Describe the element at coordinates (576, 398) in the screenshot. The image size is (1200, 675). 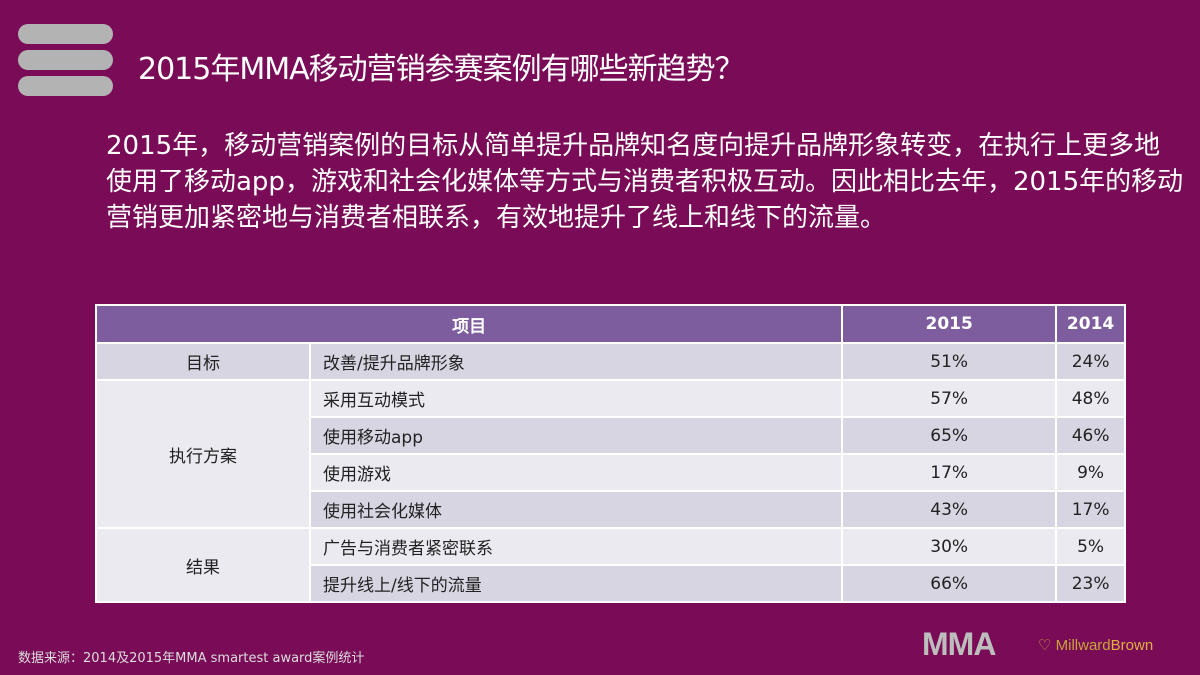
I see `item-cell: 采用互动模式` at that location.